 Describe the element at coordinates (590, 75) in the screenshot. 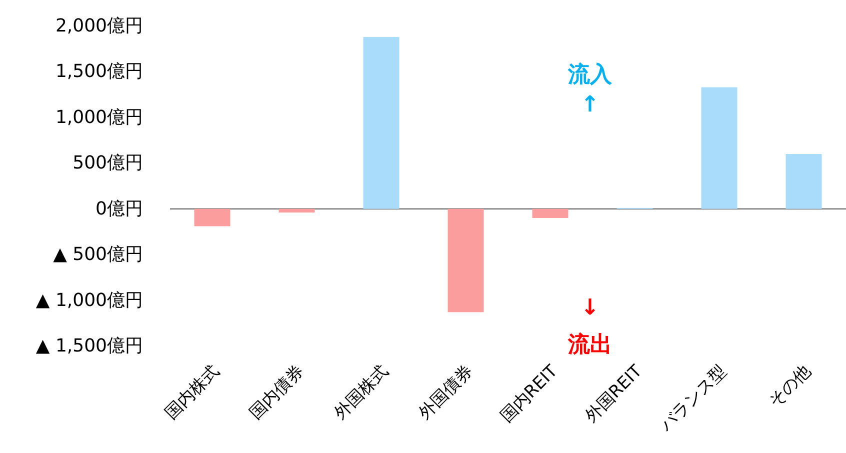

I see `annotation: 流入` at that location.